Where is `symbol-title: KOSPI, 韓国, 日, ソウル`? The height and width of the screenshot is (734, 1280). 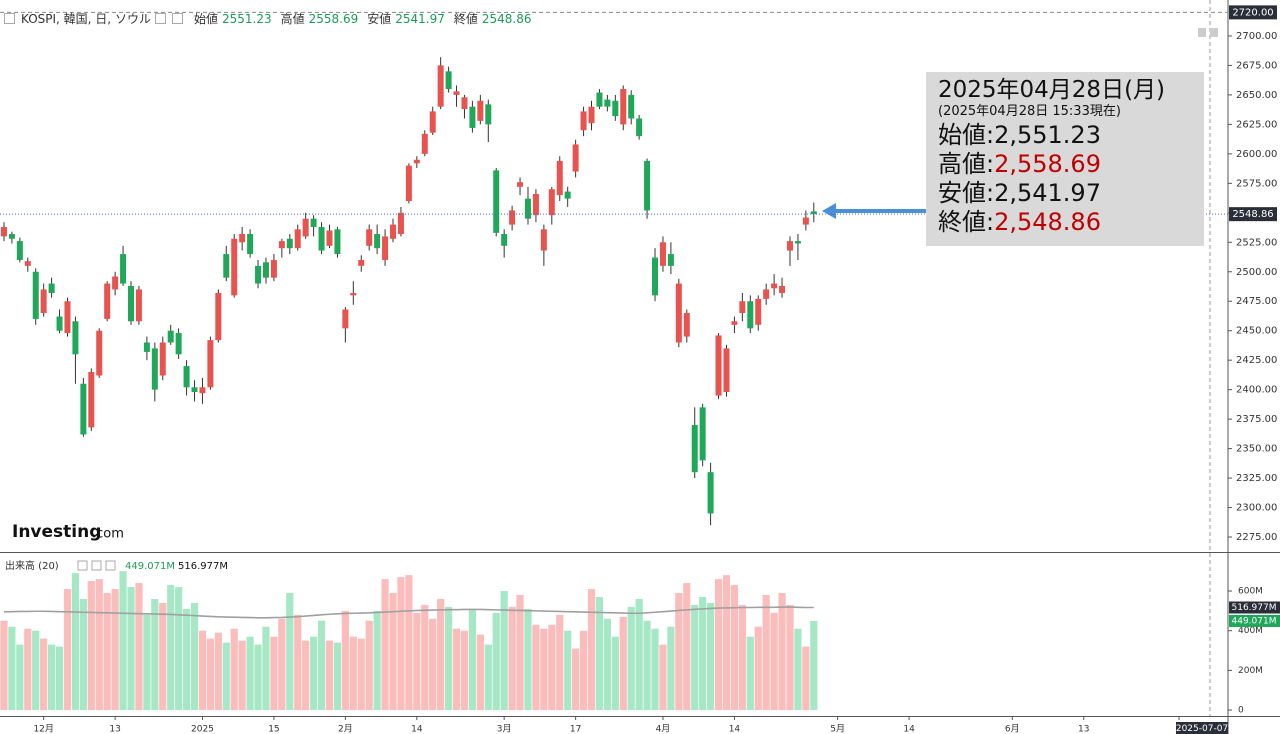
symbol-title: KOSPI, 韓国, 日, ソウル is located at coordinates (86, 19).